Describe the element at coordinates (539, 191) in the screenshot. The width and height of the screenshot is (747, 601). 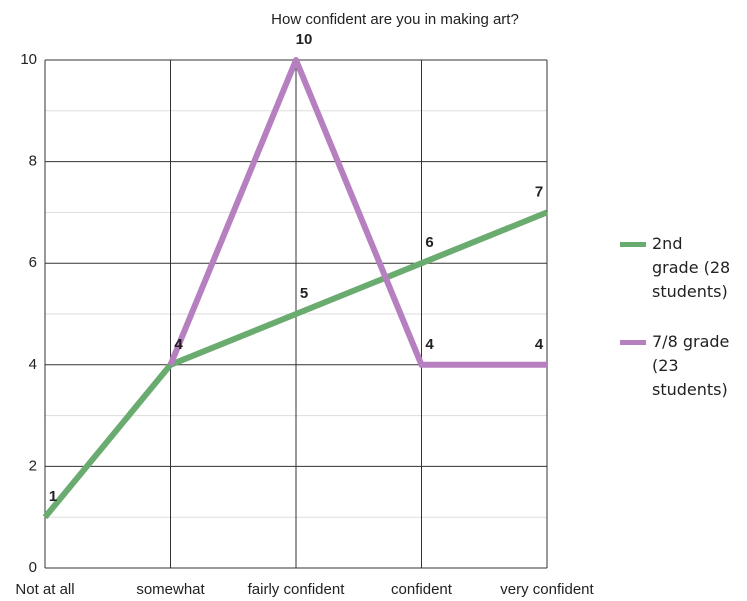
I see `data-label: 7` at that location.